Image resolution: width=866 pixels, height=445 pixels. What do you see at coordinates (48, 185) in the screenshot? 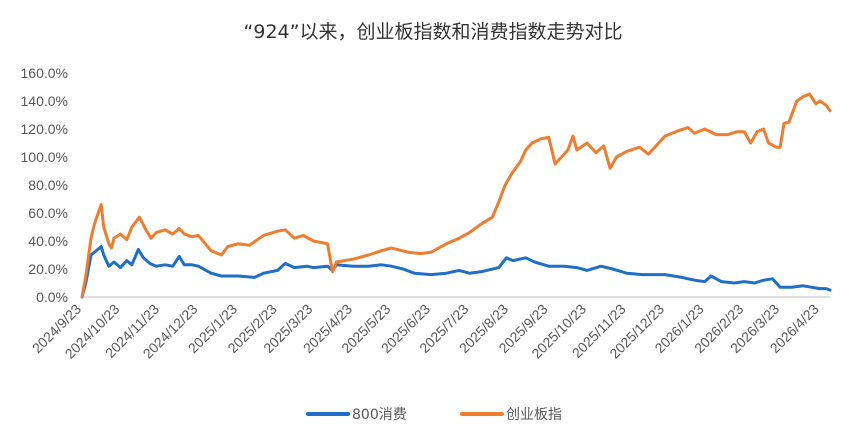
I see `y-tick-label: 80.0%` at bounding box center [48, 185].